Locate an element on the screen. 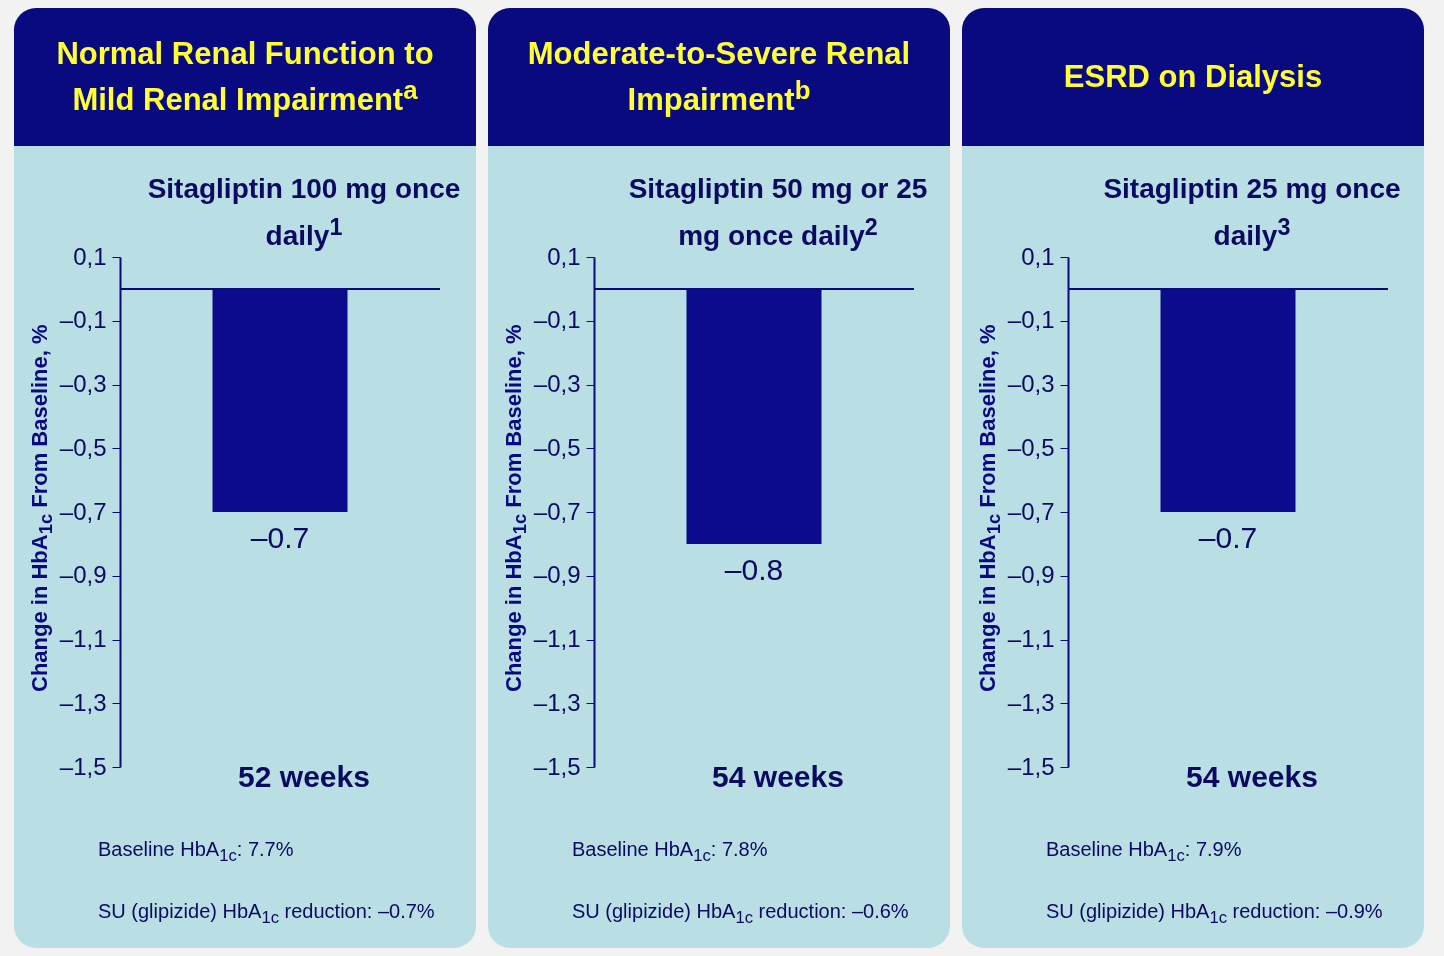  chart-title: Moderate-to-Severe Renal Impairment$^{b}$ is located at coordinates (719, 77).